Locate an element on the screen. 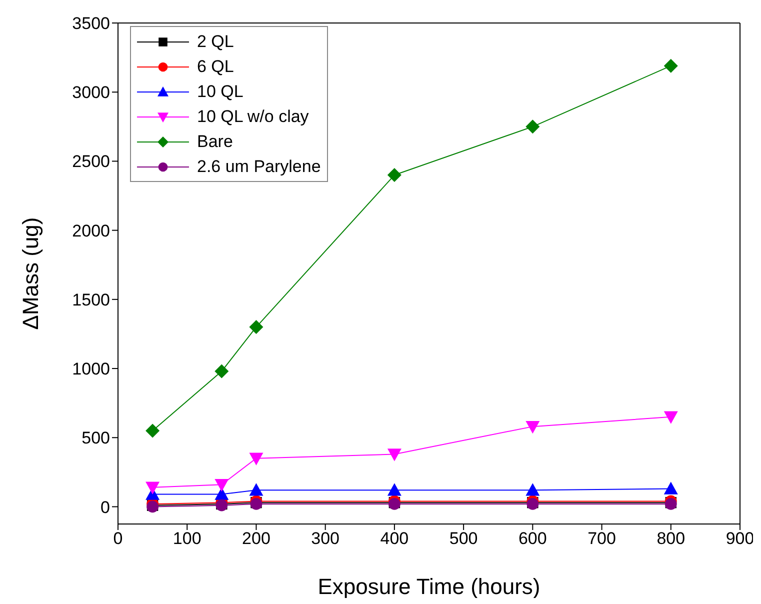 The height and width of the screenshot is (604, 761). x-tick-label: 800 is located at coordinates (671, 538).